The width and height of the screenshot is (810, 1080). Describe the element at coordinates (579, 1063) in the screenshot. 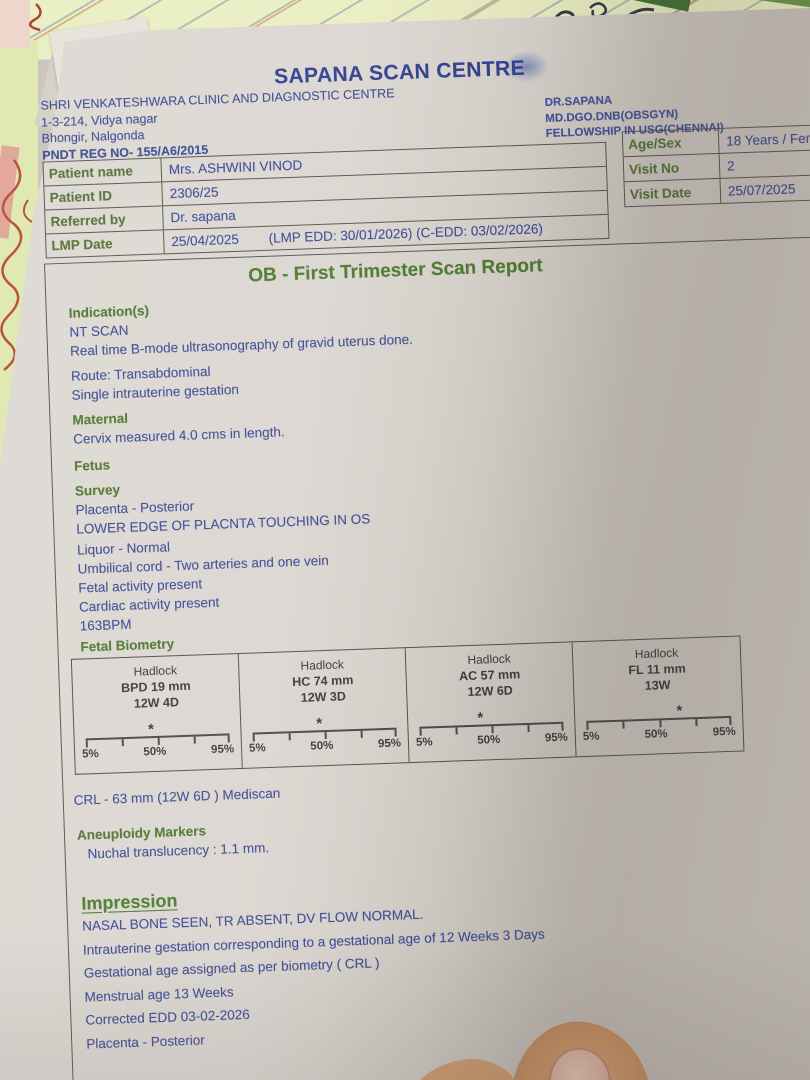

I see `fingernail` at that location.